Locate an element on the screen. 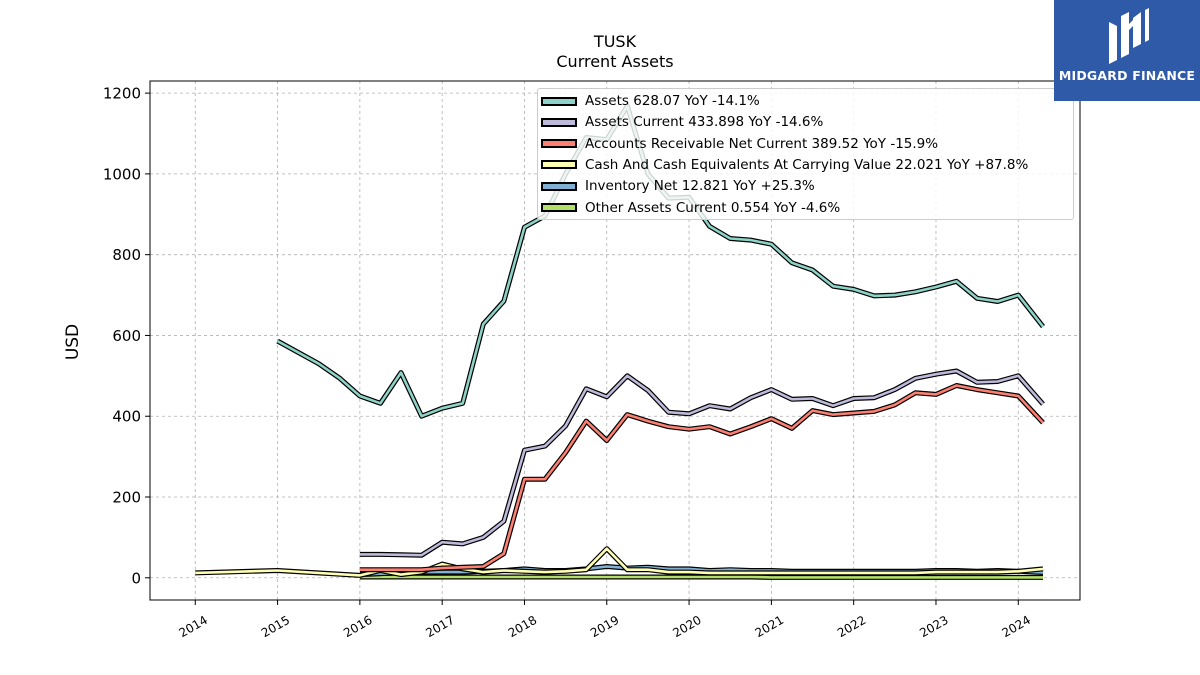 The height and width of the screenshot is (675, 1200). y-tick-label: 200 is located at coordinates (126, 498).